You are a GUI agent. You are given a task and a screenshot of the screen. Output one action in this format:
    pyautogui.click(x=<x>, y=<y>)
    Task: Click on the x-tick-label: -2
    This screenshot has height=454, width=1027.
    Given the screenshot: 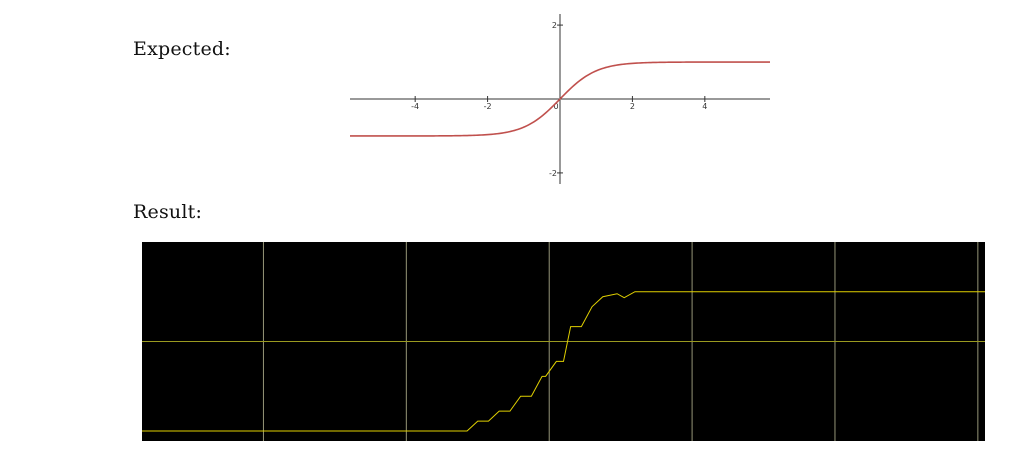 What is the action you would take?
    pyautogui.click(x=488, y=106)
    